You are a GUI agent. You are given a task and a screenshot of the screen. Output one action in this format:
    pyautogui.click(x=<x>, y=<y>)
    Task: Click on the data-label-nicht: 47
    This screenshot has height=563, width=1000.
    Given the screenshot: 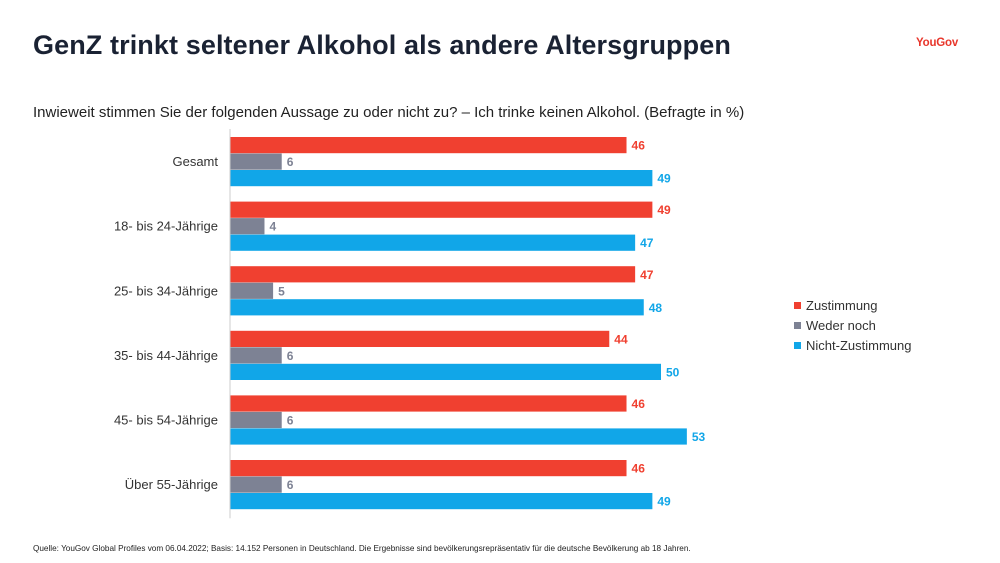 What is the action you would take?
    pyautogui.click(x=647, y=243)
    